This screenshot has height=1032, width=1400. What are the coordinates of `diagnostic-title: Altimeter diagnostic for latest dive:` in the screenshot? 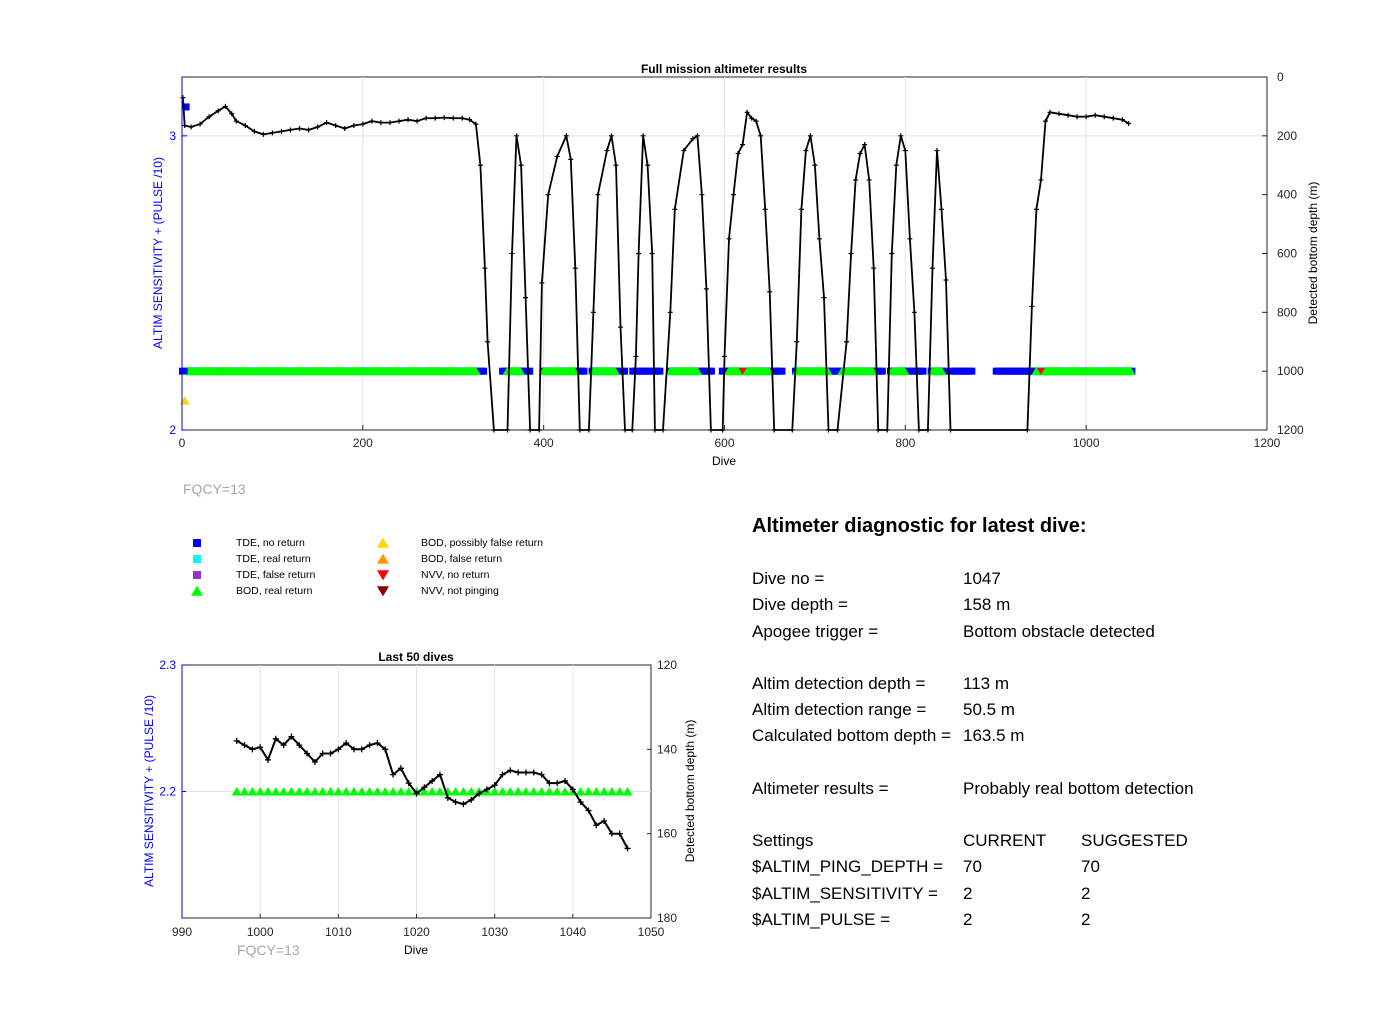 It's located at (919, 526).